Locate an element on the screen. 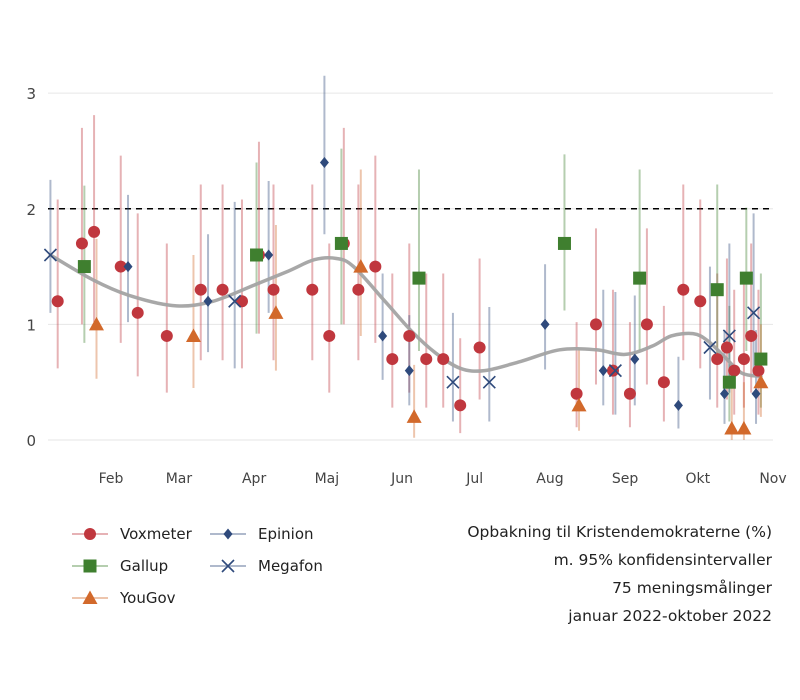 The image size is (800, 700). legend-marker-megafon is located at coordinates (228, 566).